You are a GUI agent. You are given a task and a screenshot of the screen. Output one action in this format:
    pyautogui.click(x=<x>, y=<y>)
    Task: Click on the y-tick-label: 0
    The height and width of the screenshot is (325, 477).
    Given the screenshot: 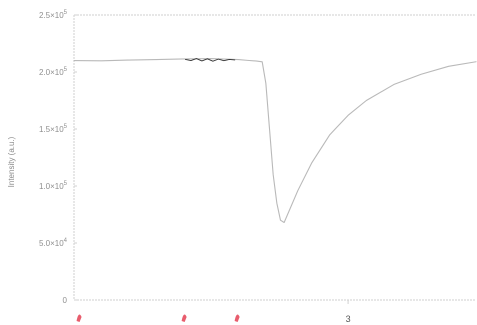 What is the action you would take?
    pyautogui.click(x=65, y=300)
    